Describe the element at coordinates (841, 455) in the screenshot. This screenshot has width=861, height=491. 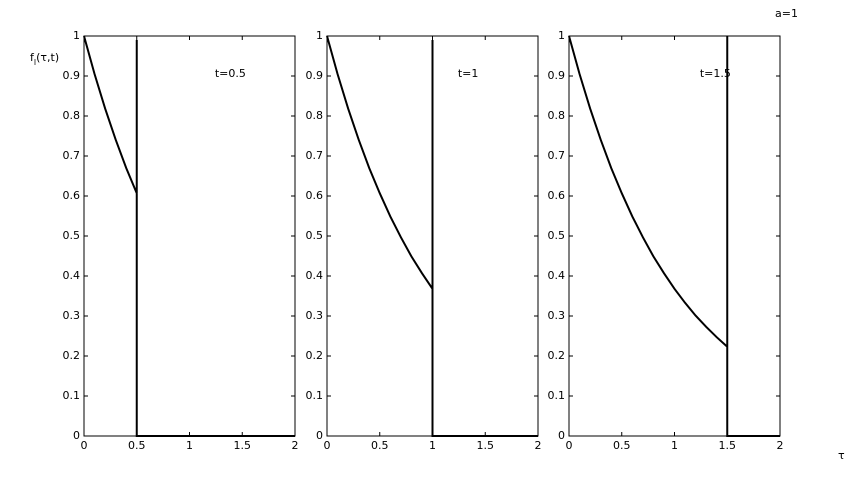
I see `x-axis-label: τ` at that location.